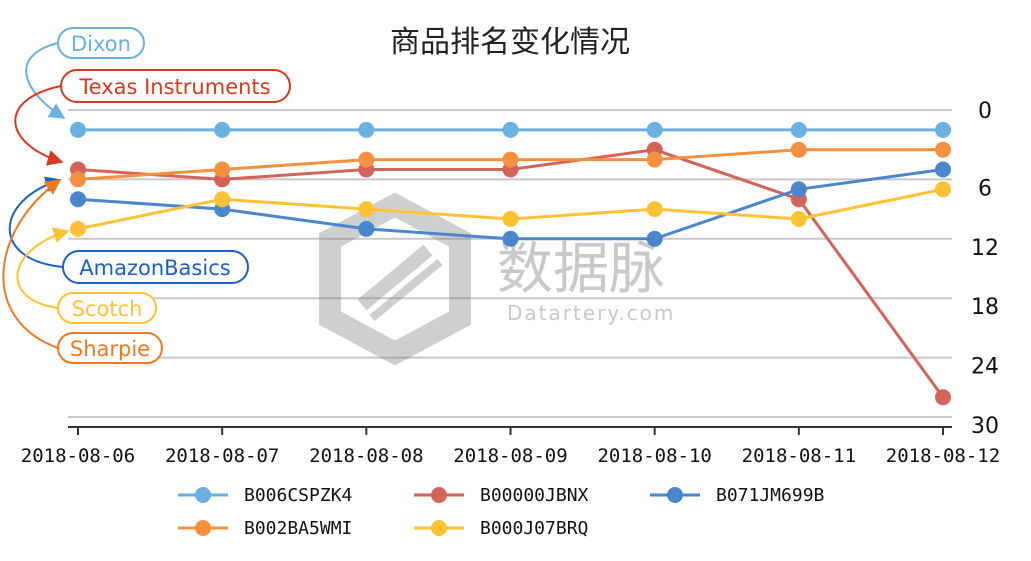  What do you see at coordinates (154, 268) in the screenshot?
I see `annotation-label-amazonbasics: AmazonBasics` at bounding box center [154, 268].